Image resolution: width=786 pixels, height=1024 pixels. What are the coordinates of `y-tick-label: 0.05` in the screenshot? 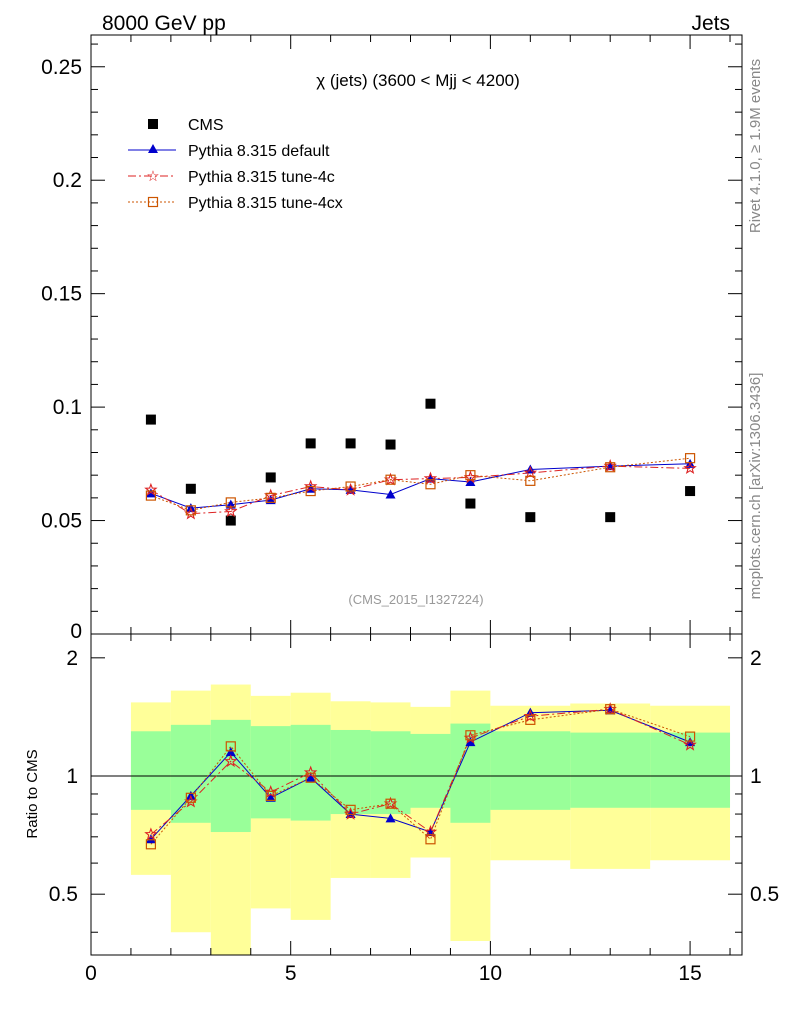 It's located at (61, 521).